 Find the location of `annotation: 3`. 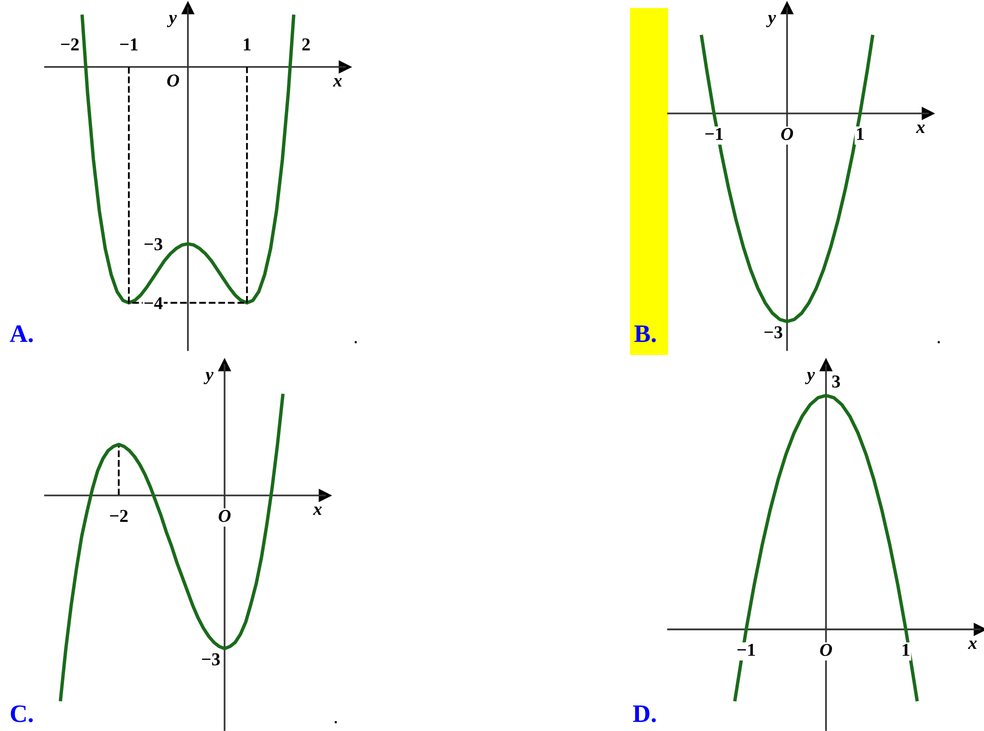

annotation: 3 is located at coordinates (836, 381).